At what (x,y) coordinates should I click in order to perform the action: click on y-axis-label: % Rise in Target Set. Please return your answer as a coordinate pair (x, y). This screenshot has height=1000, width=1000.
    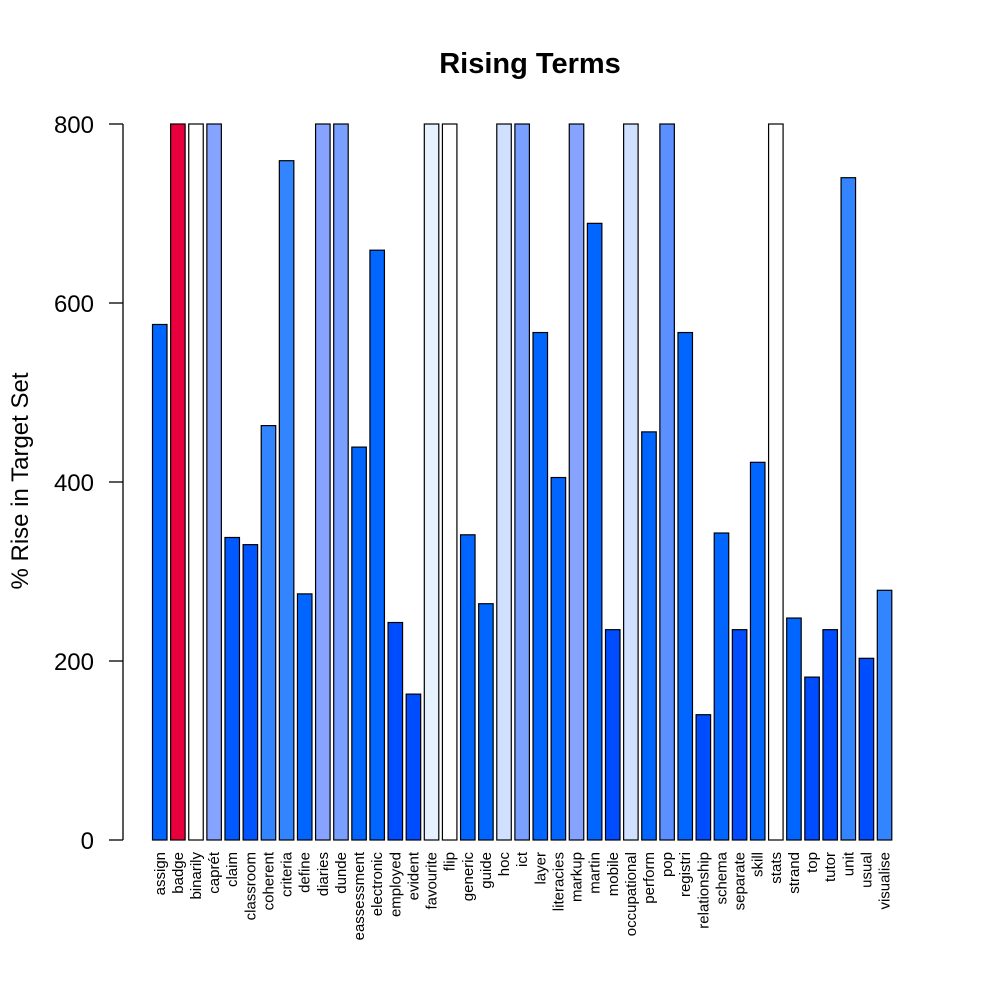
    Looking at the image, I should click on (20, 480).